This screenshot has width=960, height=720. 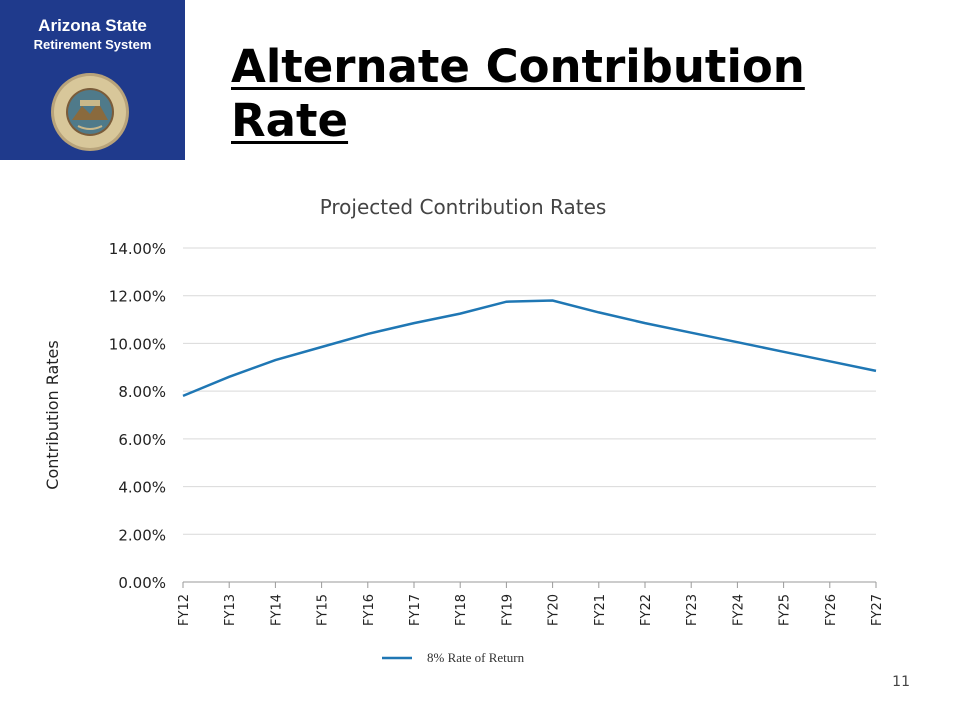 I want to click on logo-panel: Arizona State Retirement System, so click(x=92, y=80).